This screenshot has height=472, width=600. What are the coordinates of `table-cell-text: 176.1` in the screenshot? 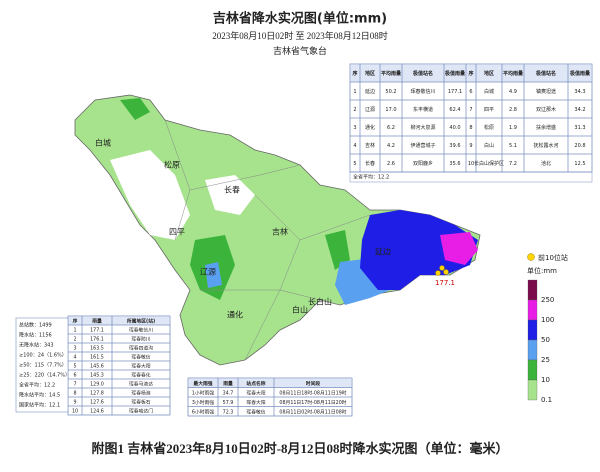 It's located at (97, 340).